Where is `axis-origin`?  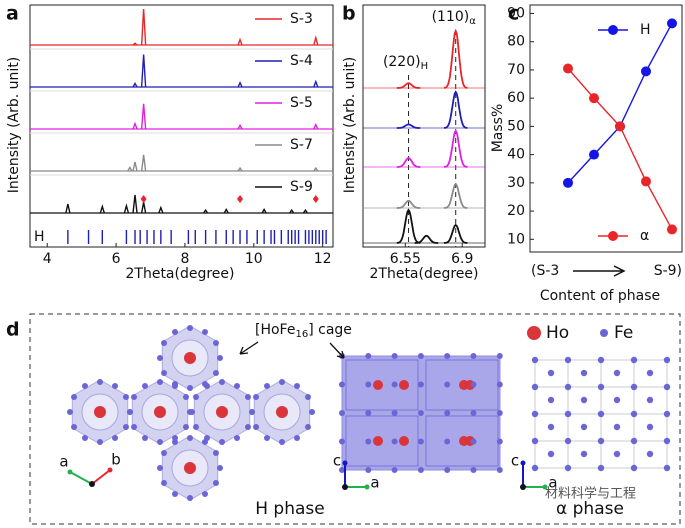
axis-origin is located at coordinates (92, 484).